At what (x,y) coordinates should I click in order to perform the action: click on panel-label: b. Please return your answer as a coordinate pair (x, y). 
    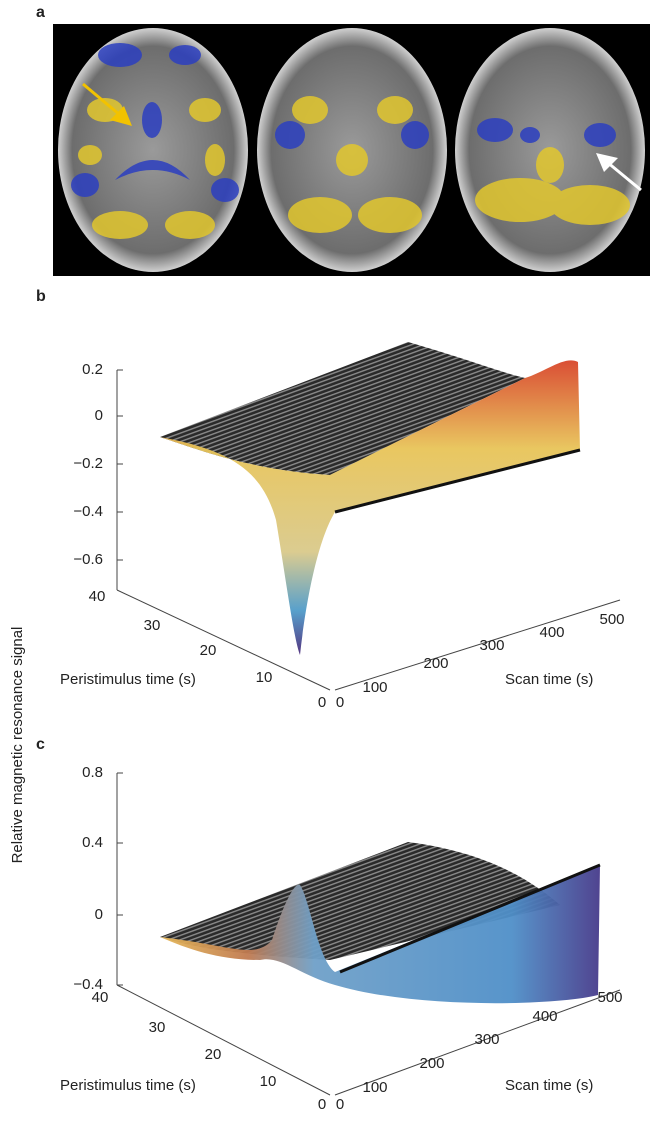
    Looking at the image, I should click on (41, 296).